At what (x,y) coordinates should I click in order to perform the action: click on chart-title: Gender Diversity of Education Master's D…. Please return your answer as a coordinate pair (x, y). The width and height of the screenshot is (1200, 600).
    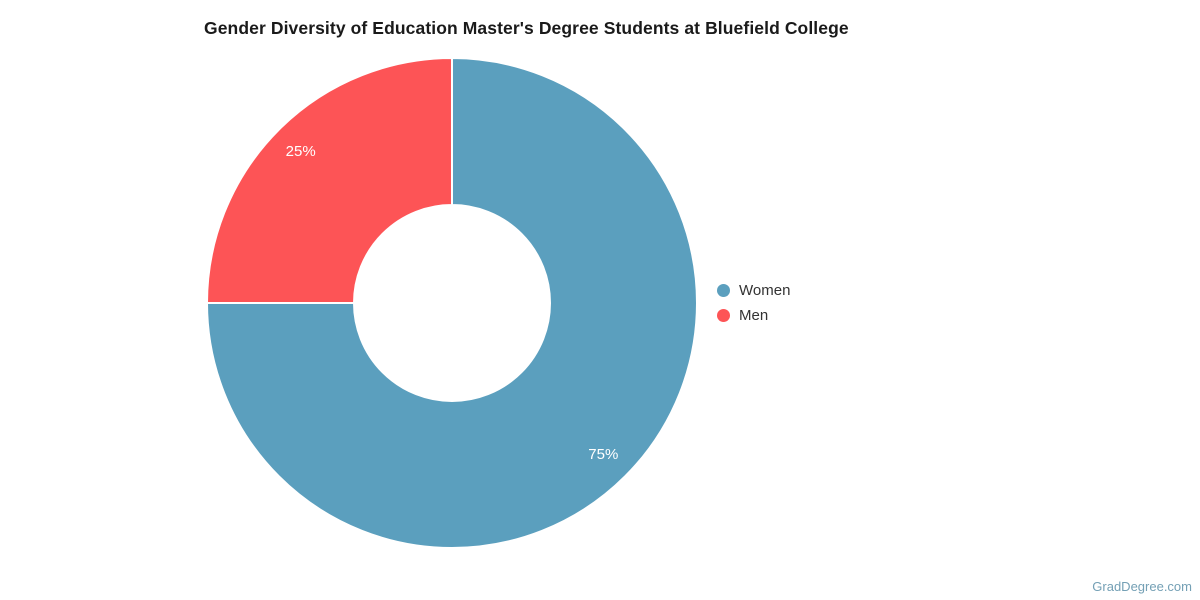
    Looking at the image, I should click on (526, 28).